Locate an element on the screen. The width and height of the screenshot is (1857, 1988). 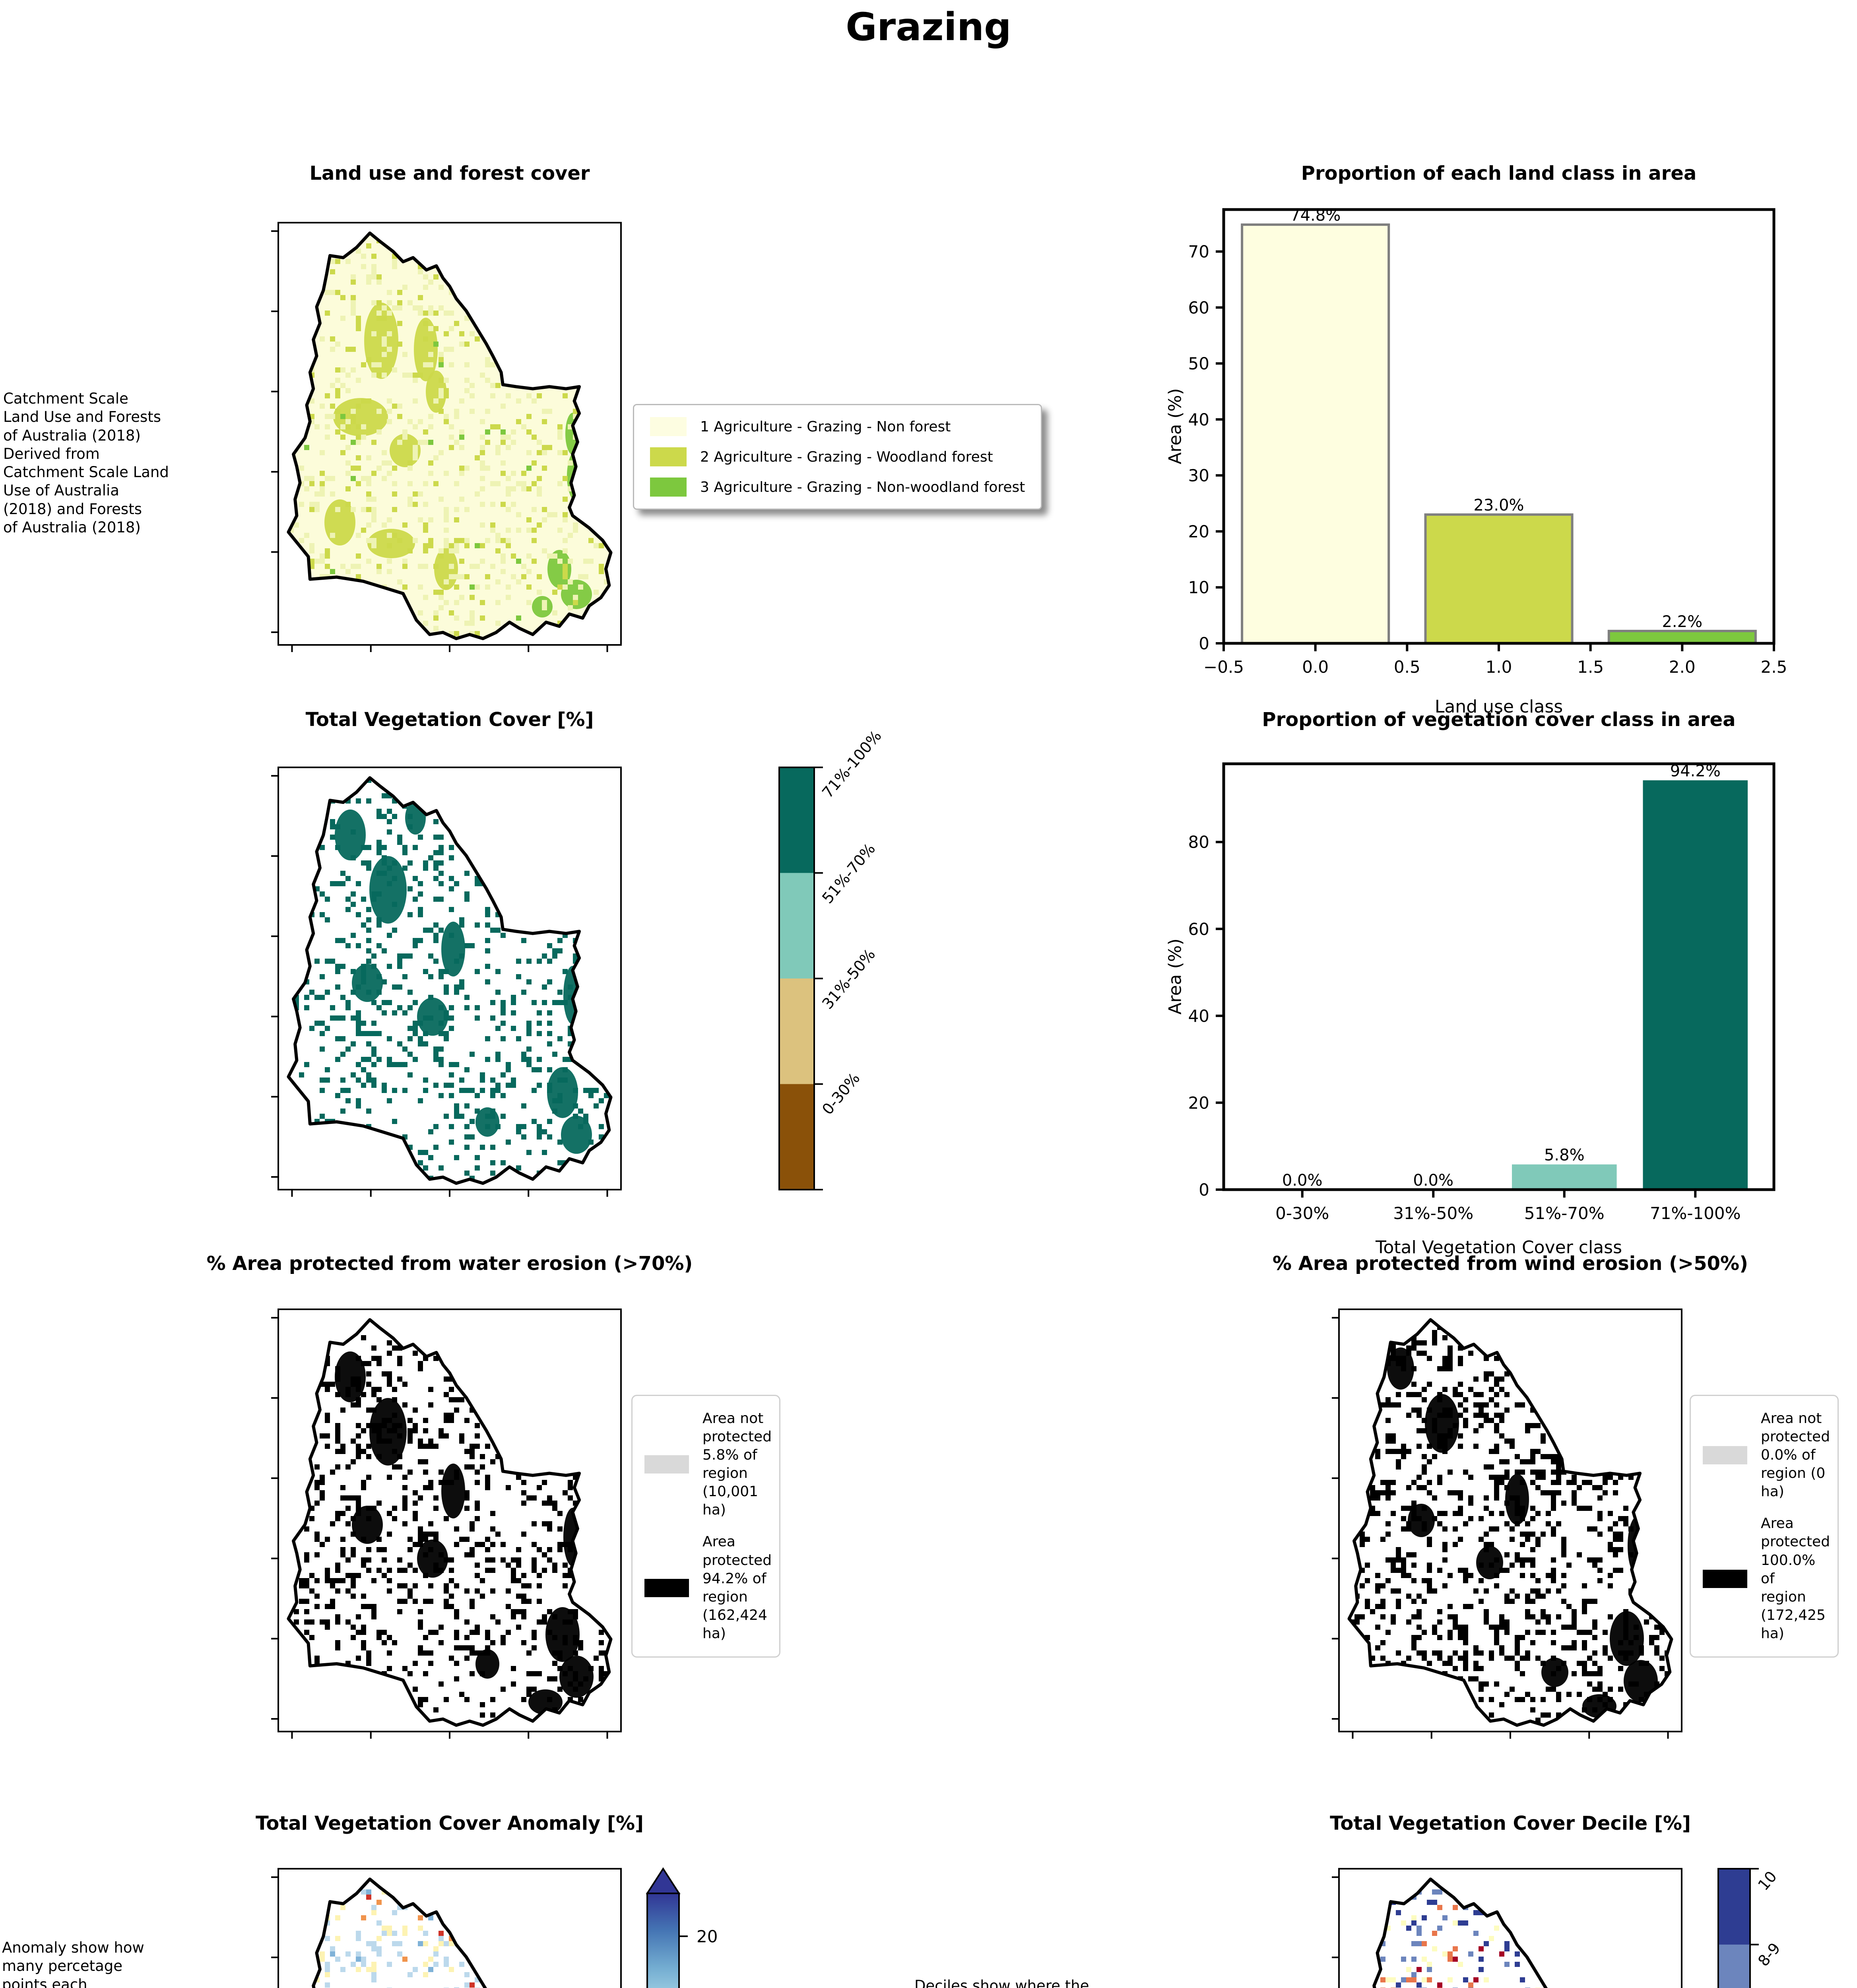
x-tick-label: −0.5 is located at coordinates (1223, 667).